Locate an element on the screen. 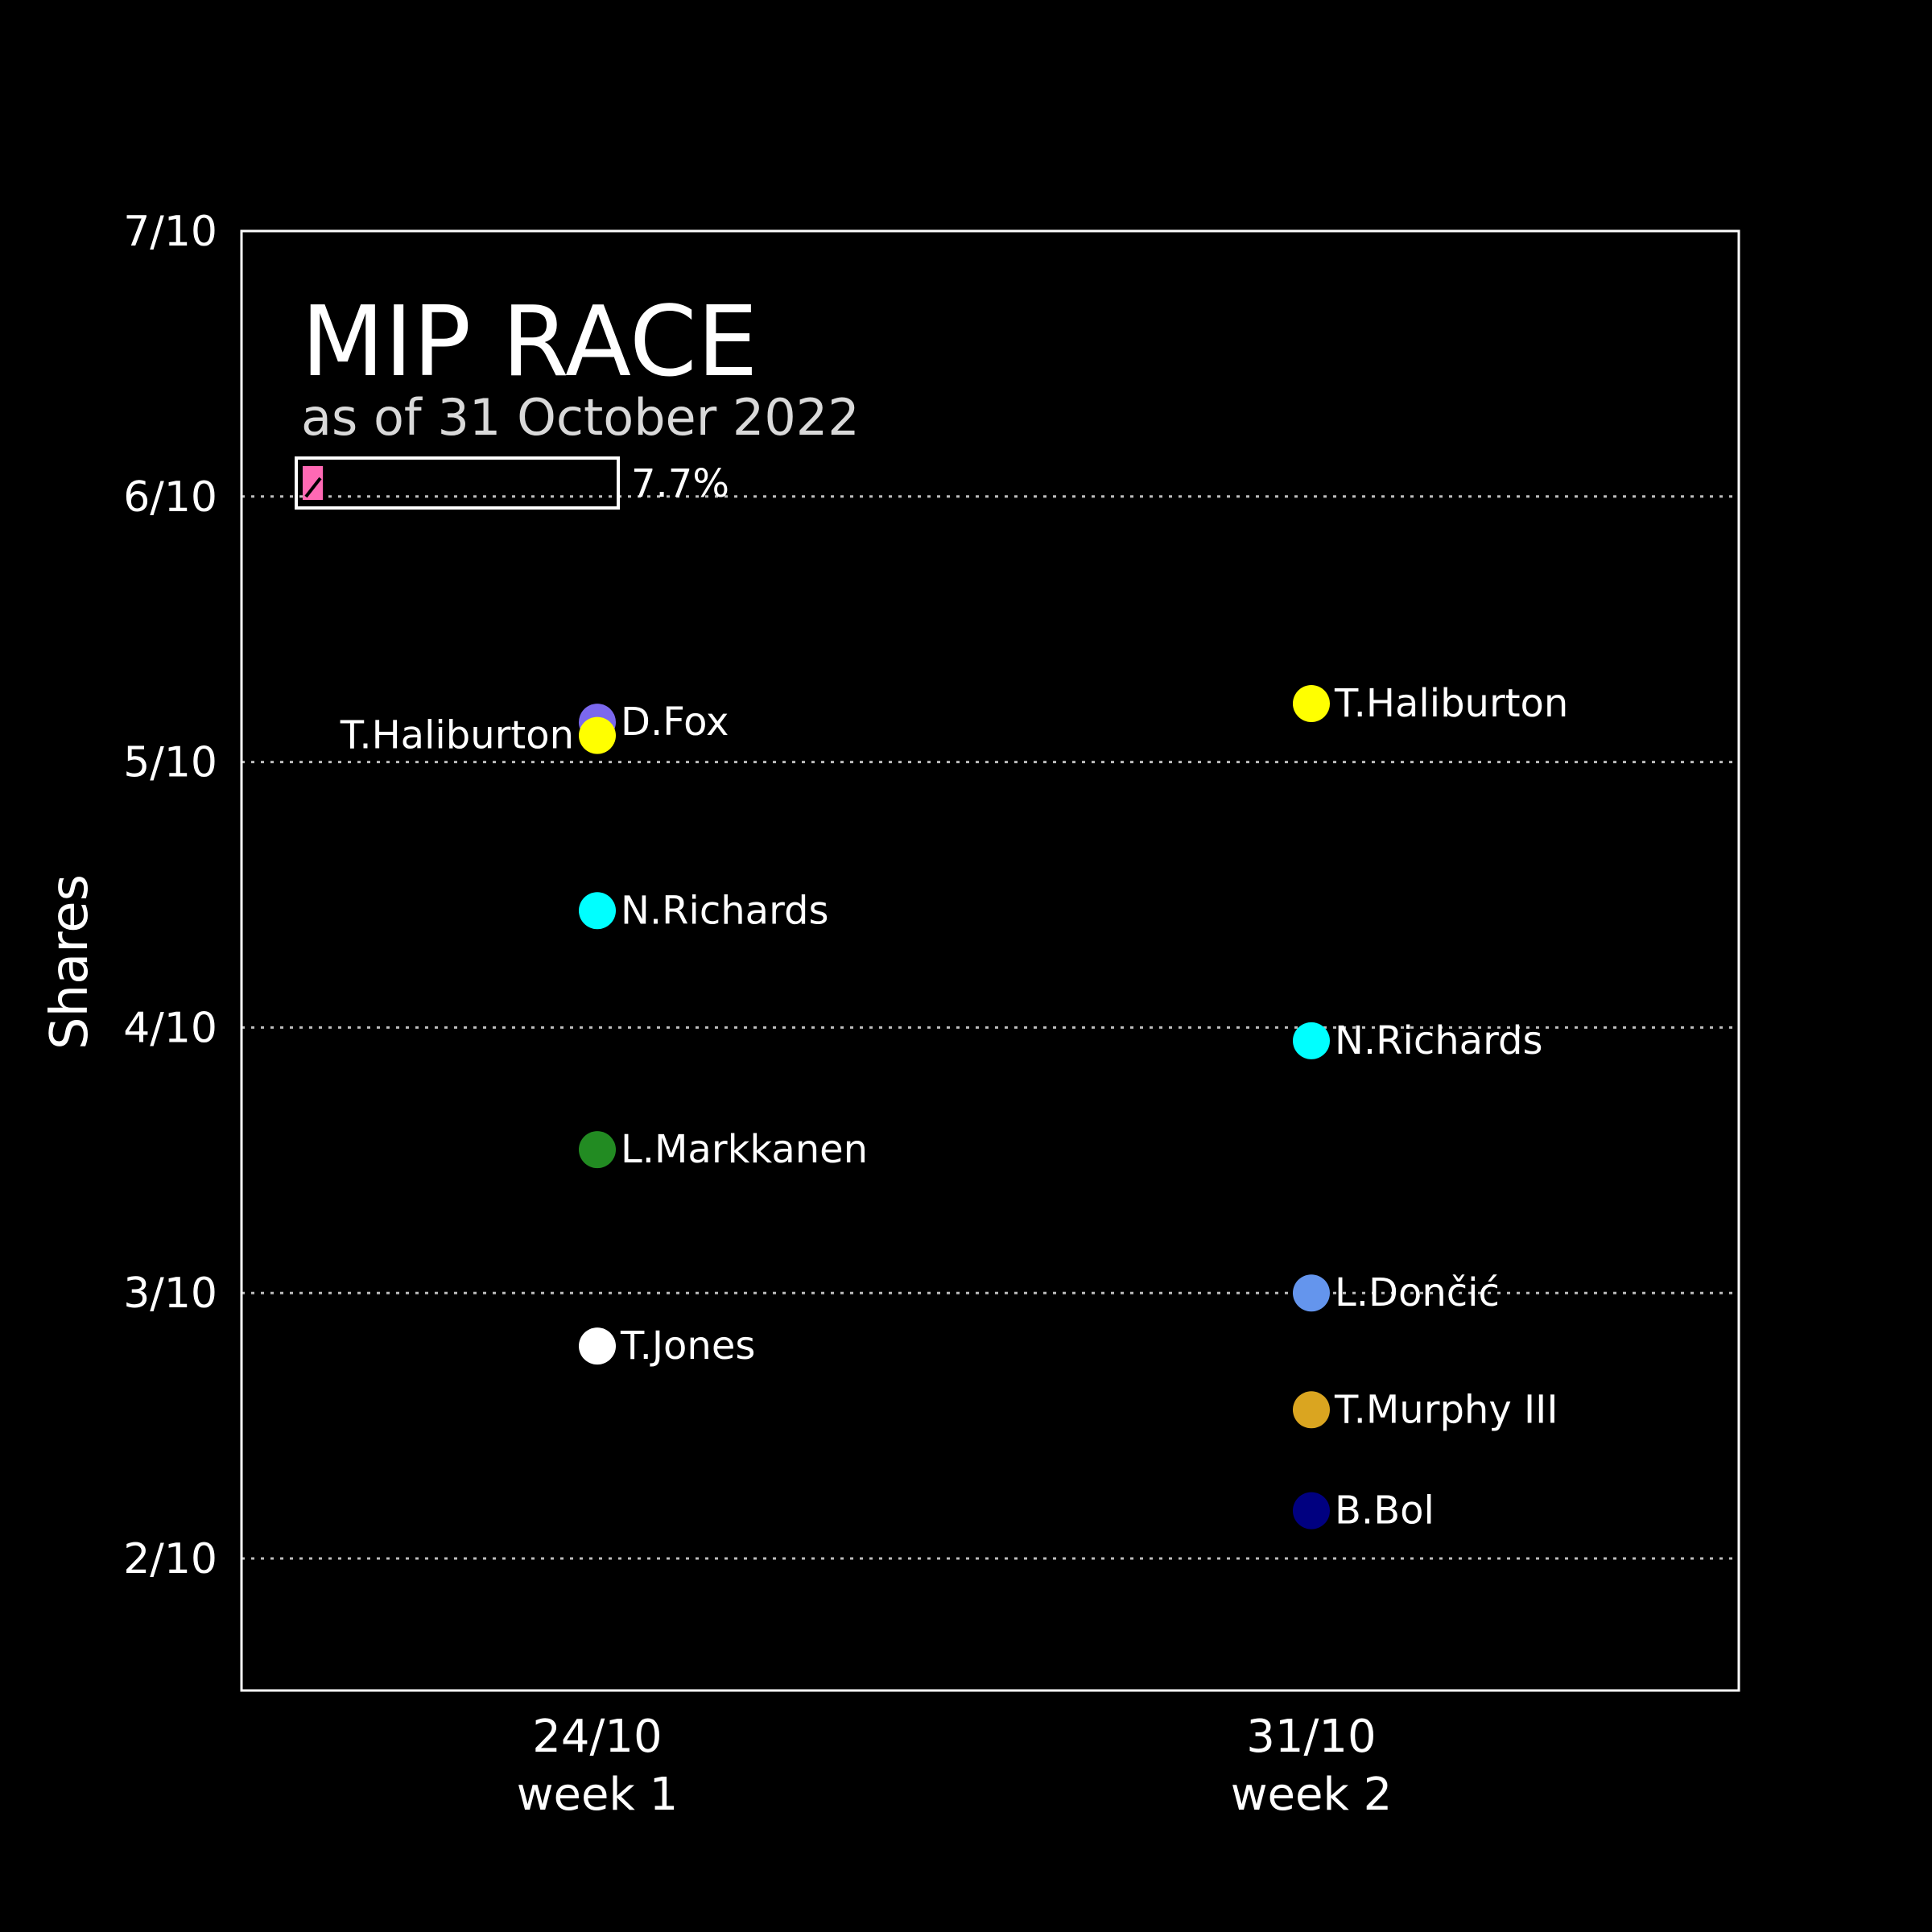  data-point-label: L.Markkanen is located at coordinates (744, 1149).